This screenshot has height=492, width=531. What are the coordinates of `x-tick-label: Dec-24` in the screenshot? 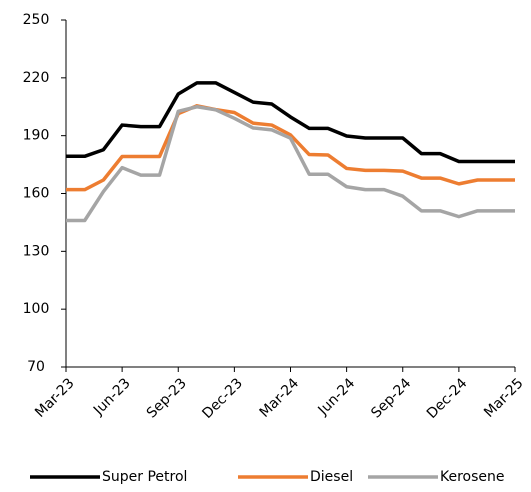 It's located at (447, 398).